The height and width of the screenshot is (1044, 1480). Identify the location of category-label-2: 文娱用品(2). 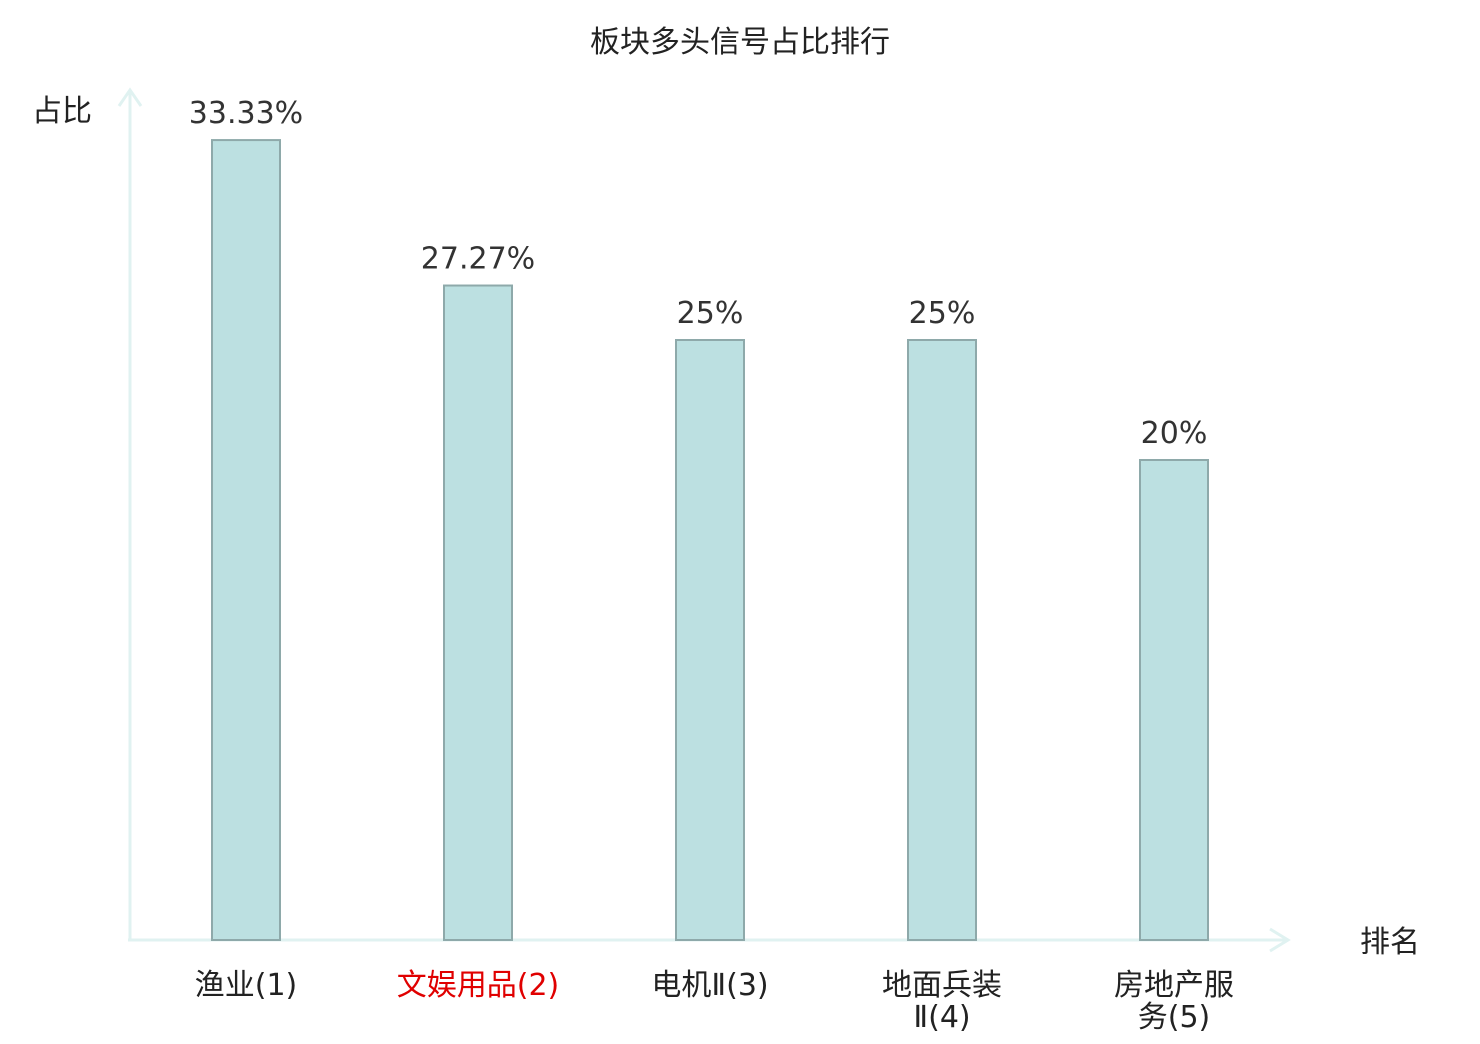
(478, 985).